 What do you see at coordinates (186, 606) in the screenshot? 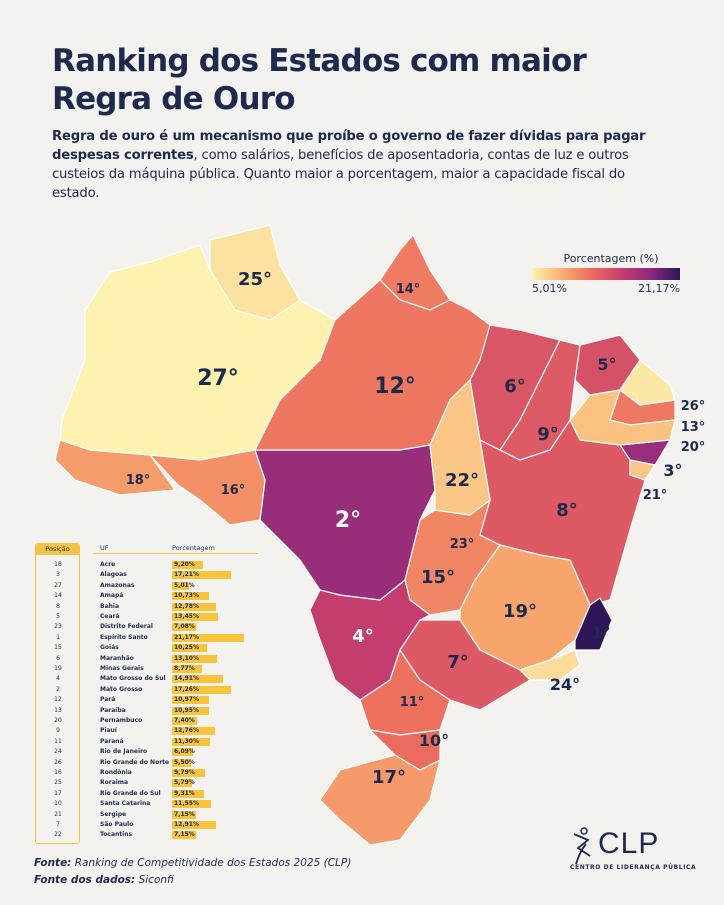
I see `percent-cell: 12,78%` at bounding box center [186, 606].